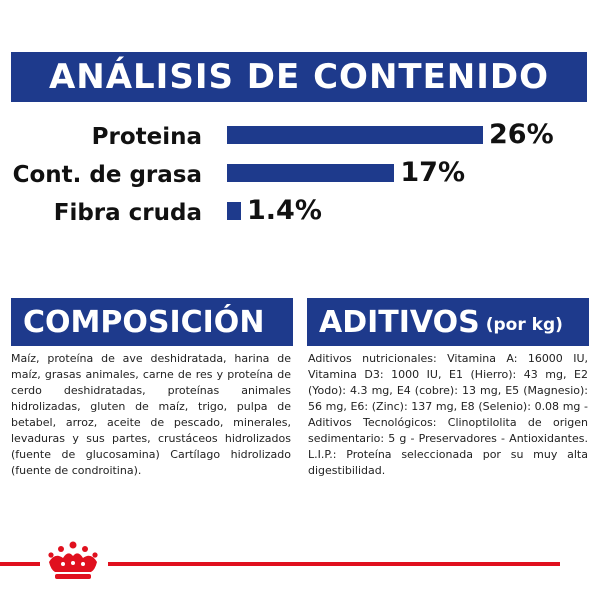 This screenshot has height=600, width=600. I want to click on crown-logo-icon, so click(73, 560).